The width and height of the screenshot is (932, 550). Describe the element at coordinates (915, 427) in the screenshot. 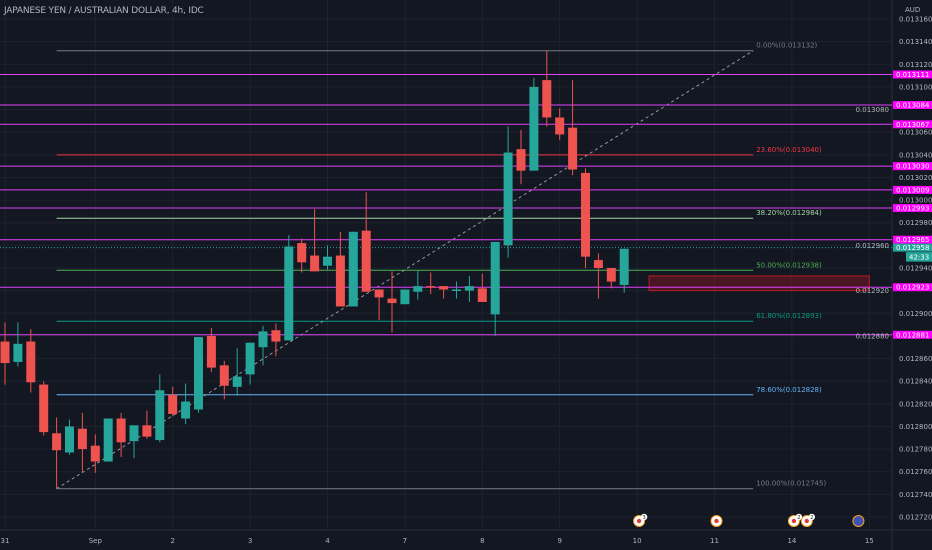

I see `price-axis-tick: 0.012800` at that location.